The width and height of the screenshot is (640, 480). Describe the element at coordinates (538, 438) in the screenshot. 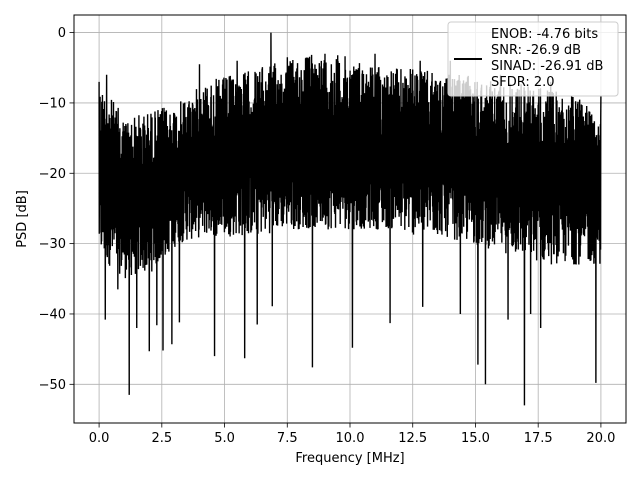

I see `x-tick-label: 17.5` at that location.